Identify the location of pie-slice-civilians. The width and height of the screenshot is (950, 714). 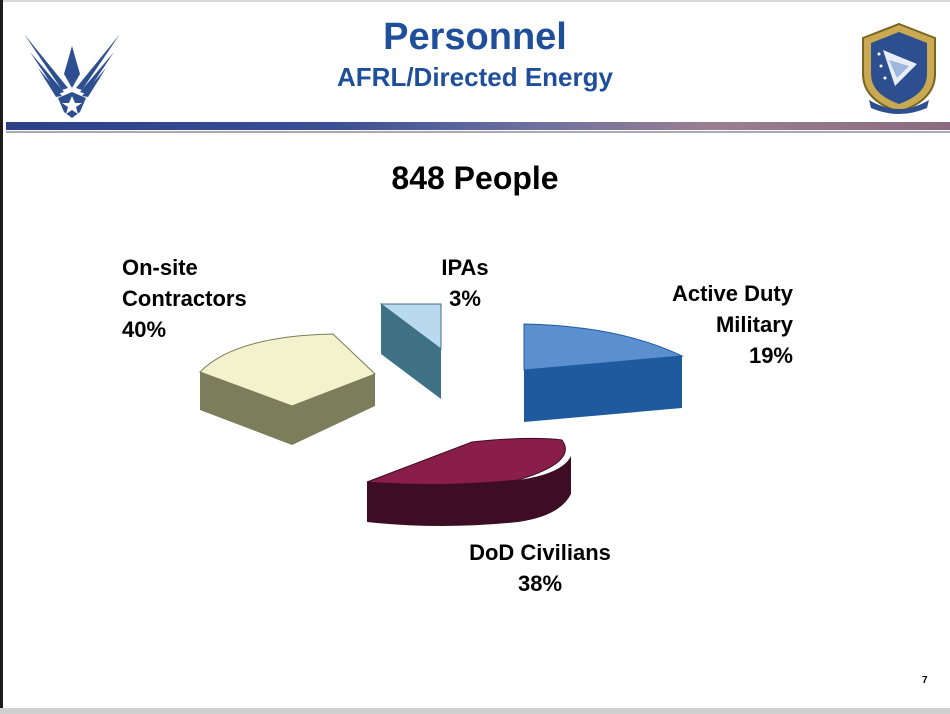
(468, 481).